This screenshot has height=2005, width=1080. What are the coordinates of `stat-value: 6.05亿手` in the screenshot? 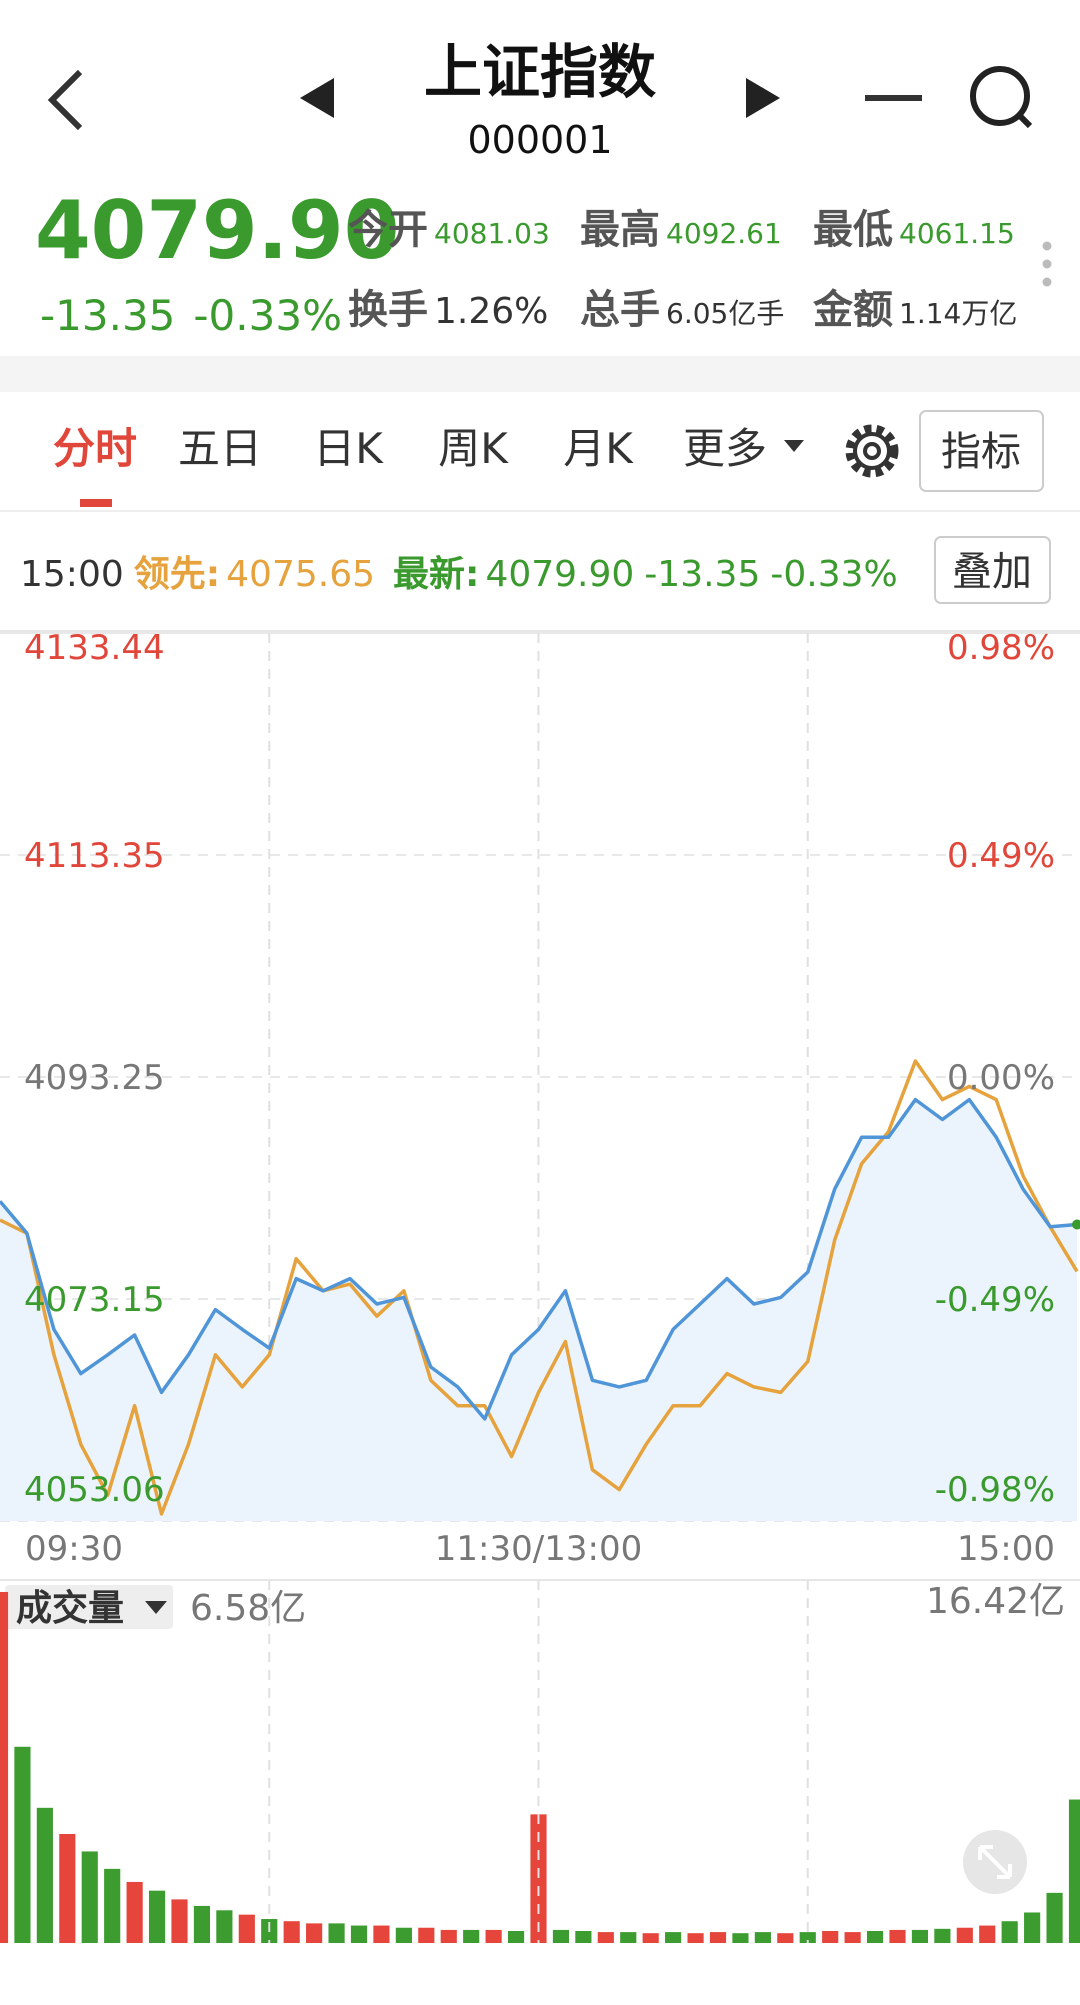 It's located at (725, 313).